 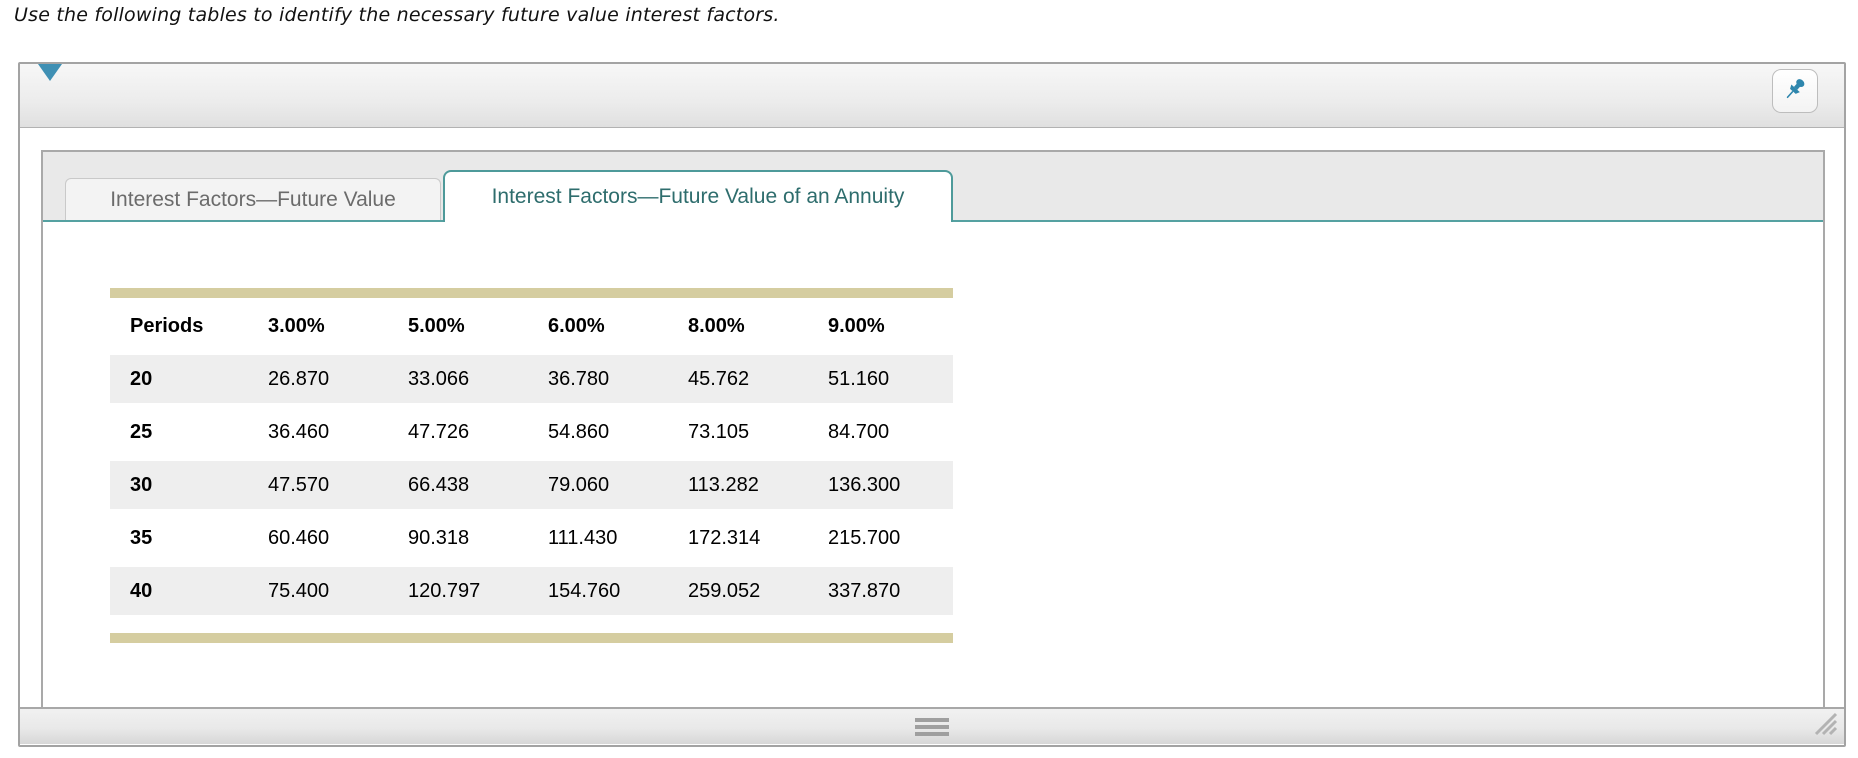 I want to click on pin-button, so click(x=1795, y=91).